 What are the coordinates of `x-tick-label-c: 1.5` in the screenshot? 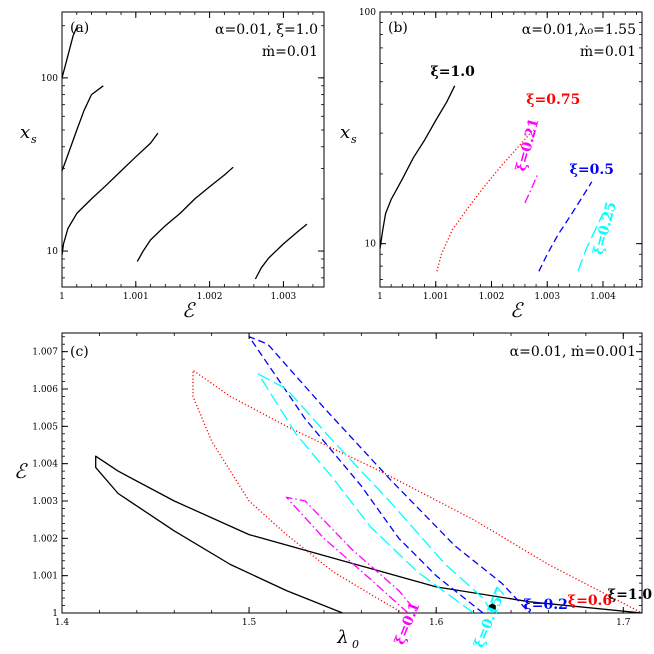 It's located at (249, 623).